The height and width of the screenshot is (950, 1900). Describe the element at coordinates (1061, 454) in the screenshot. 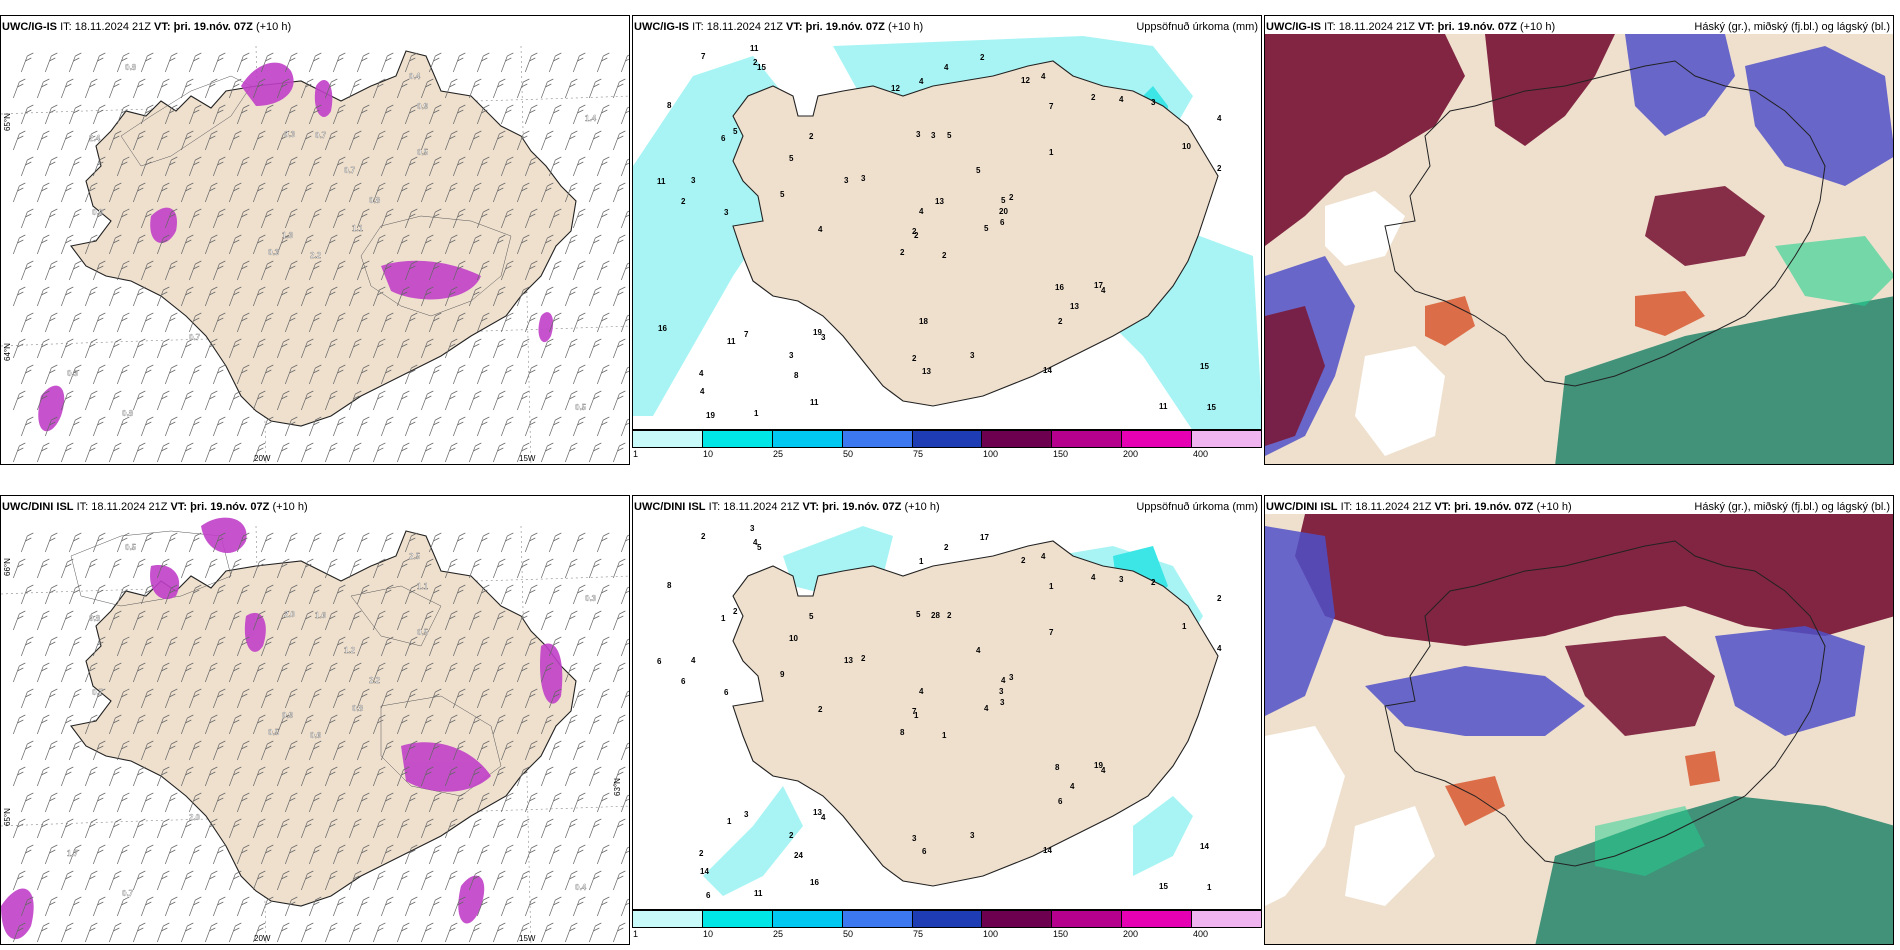

I see `colorbar-tick-label: 150` at that location.